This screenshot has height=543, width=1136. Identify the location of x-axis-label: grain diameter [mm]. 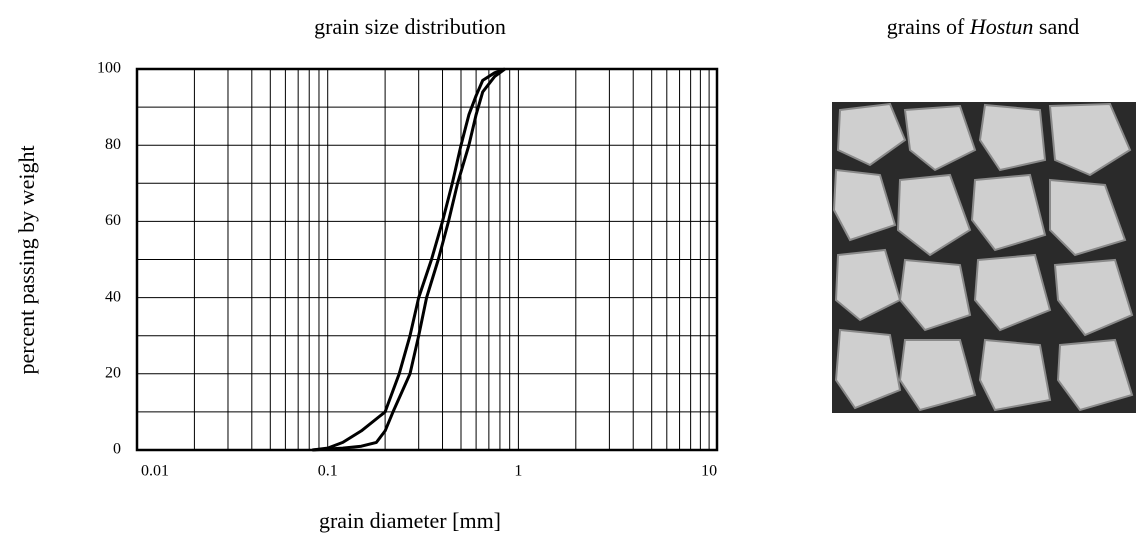
(410, 520).